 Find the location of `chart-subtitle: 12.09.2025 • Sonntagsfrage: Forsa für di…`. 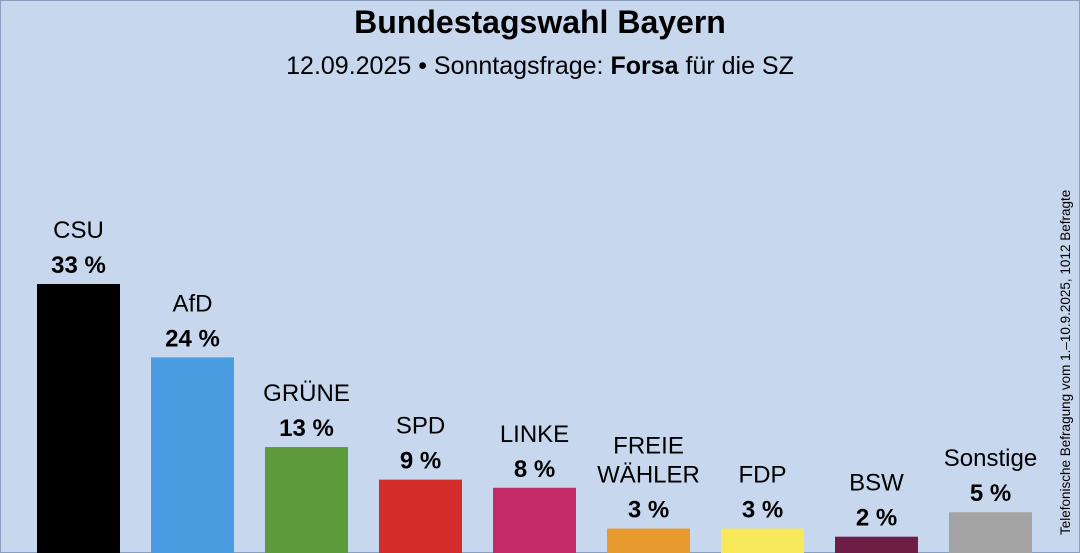

chart-subtitle: 12.09.2025 • Sonntagsfrage: Forsa für di… is located at coordinates (540, 66).